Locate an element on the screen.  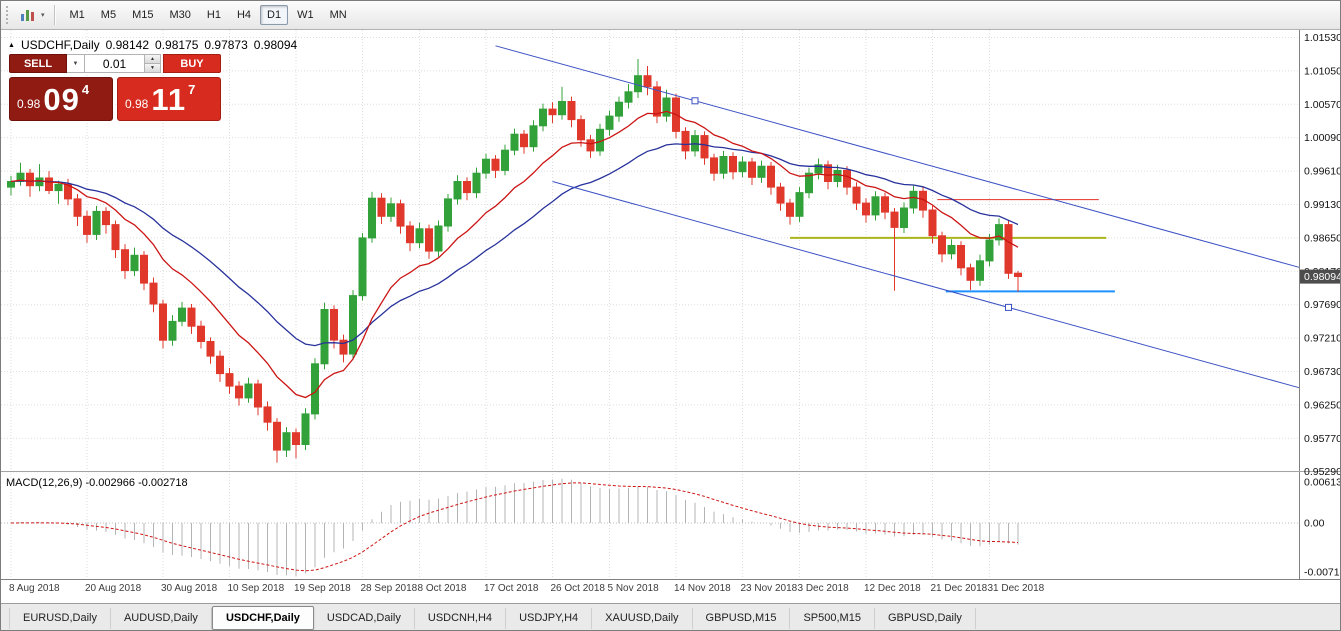
buy-price-prefix: 0.98 is located at coordinates (137, 104).